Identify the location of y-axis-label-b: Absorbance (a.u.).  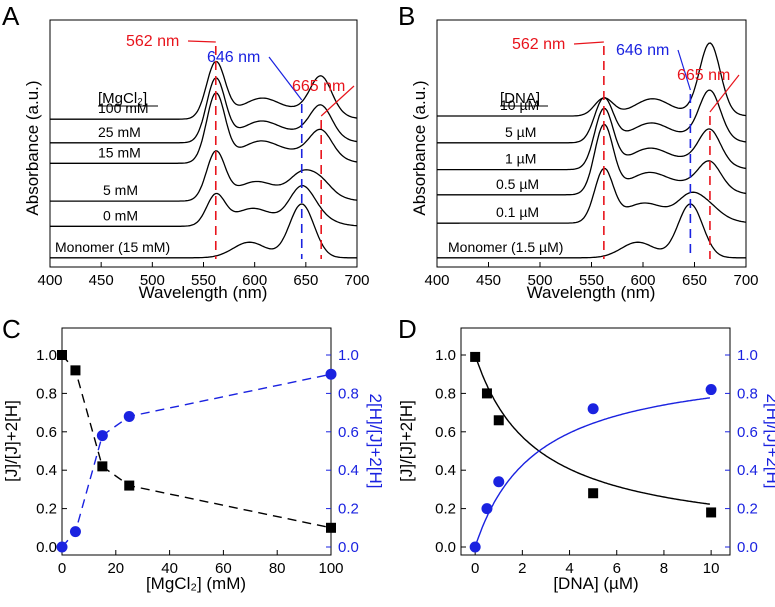
(419, 147).